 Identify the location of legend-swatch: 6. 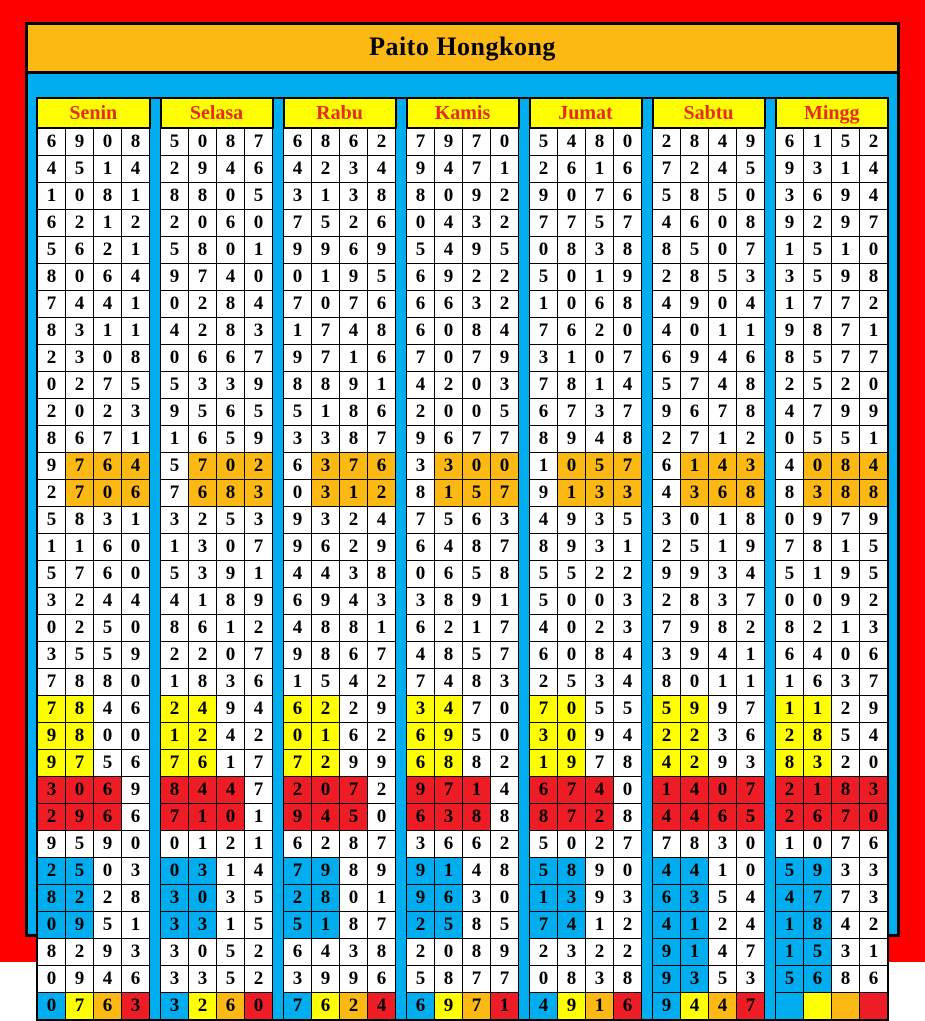
(627, 1006).